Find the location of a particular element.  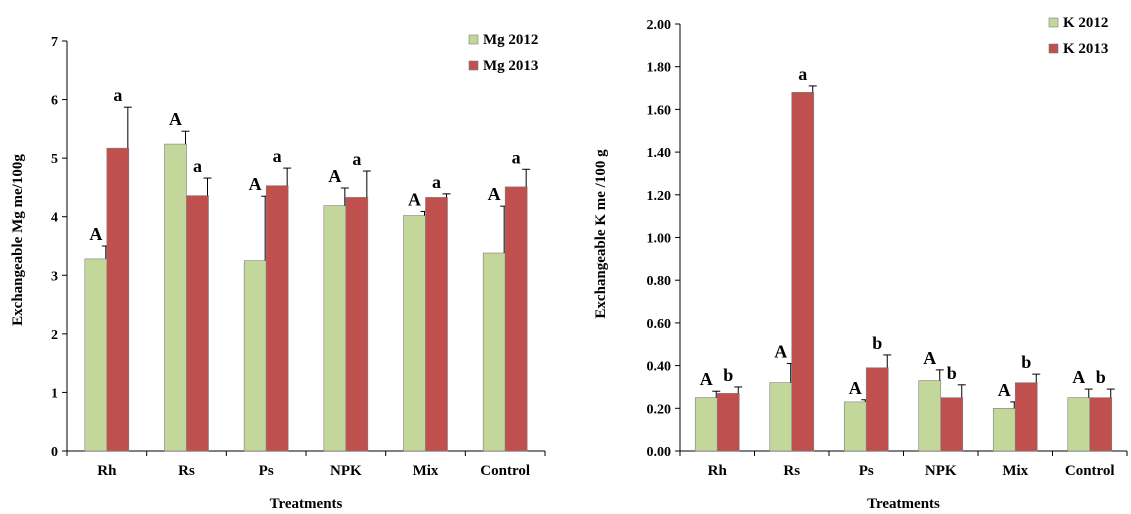

k-y-tick-label: 1.20 is located at coordinates (659, 196).